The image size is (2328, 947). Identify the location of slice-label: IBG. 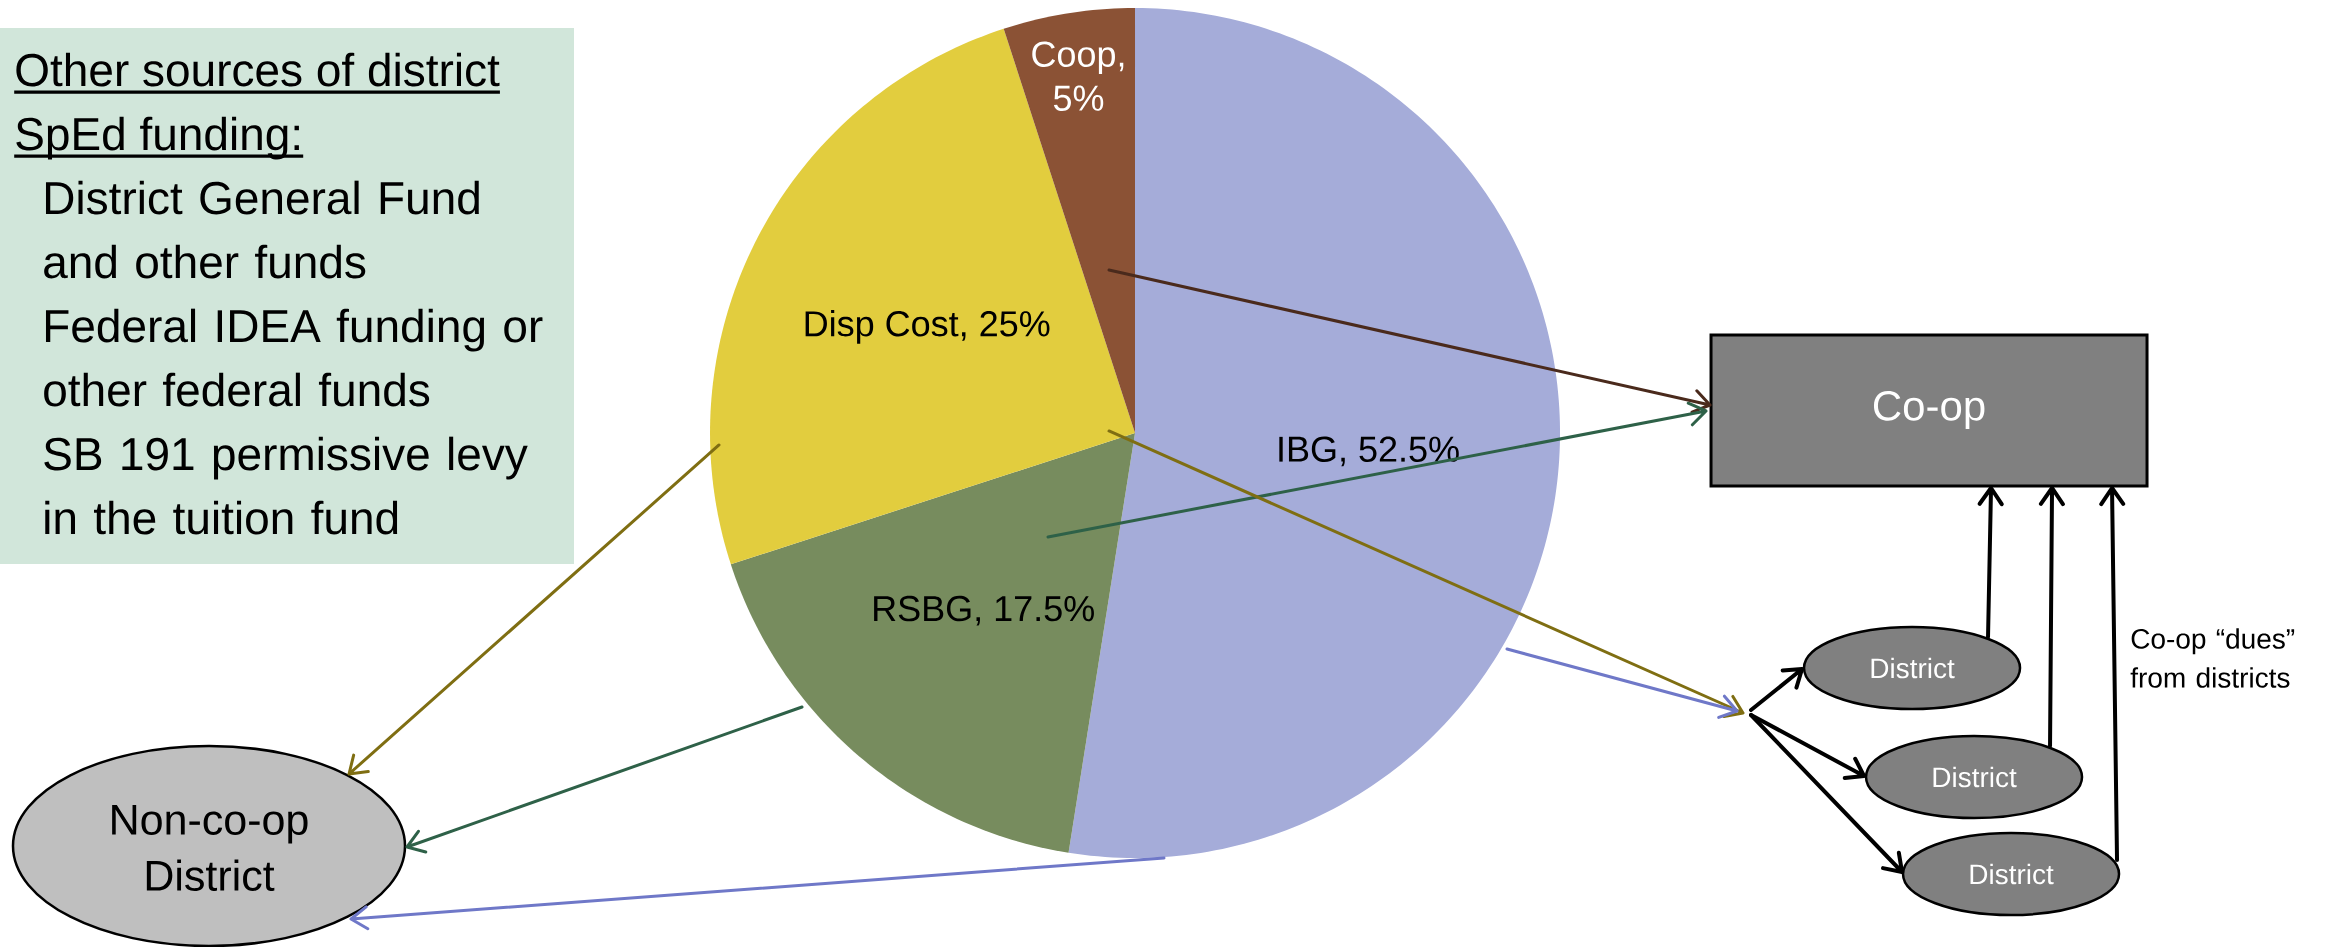
(1307, 449).